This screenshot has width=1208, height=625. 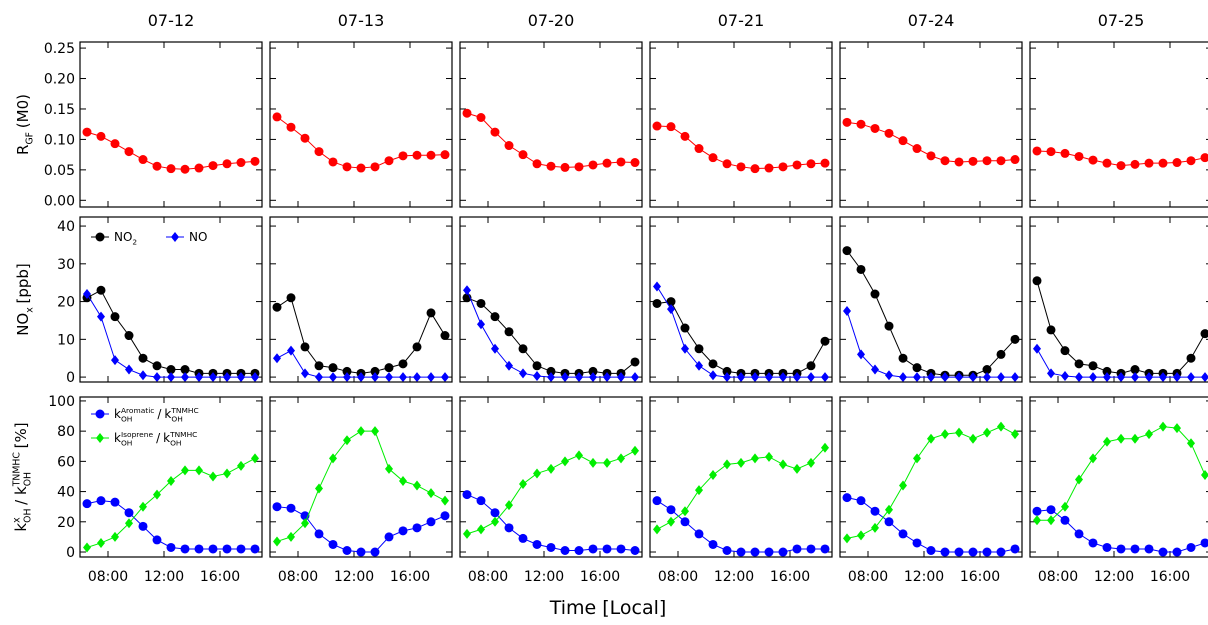 I want to click on legend-marker, so click(x=100, y=237).